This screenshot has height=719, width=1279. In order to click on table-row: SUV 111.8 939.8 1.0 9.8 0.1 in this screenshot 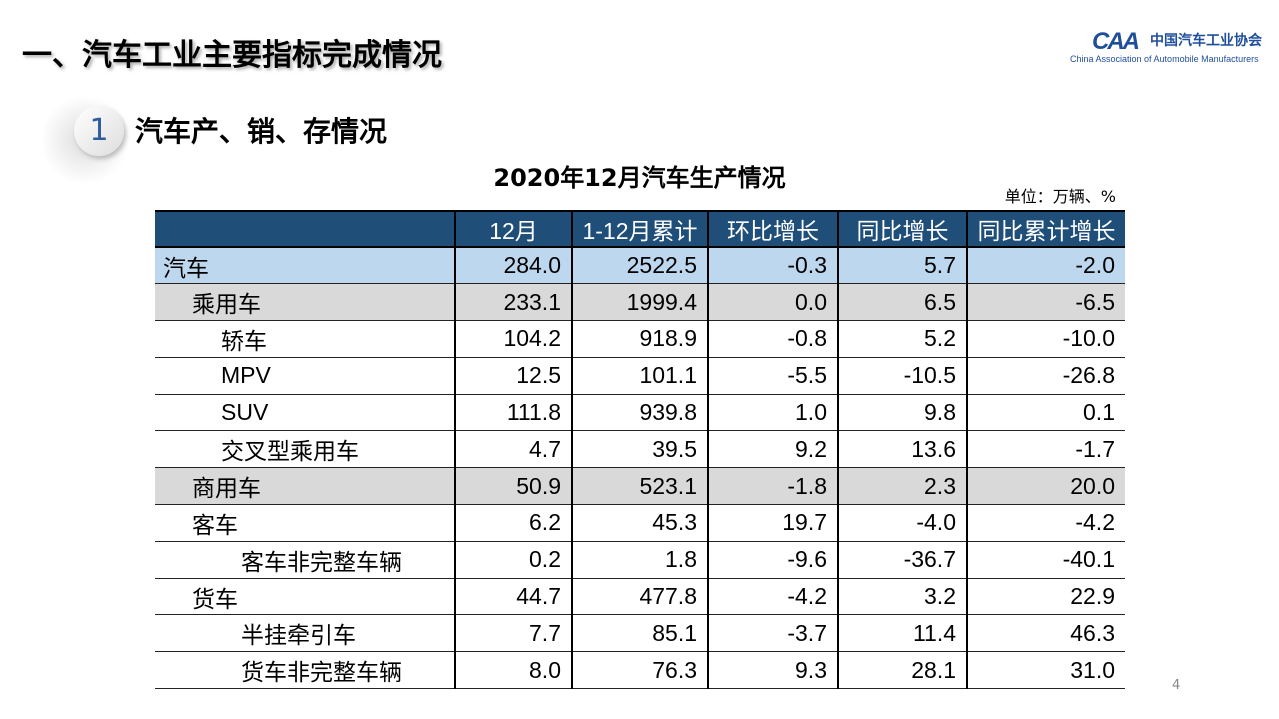, I will do `click(640, 413)`.